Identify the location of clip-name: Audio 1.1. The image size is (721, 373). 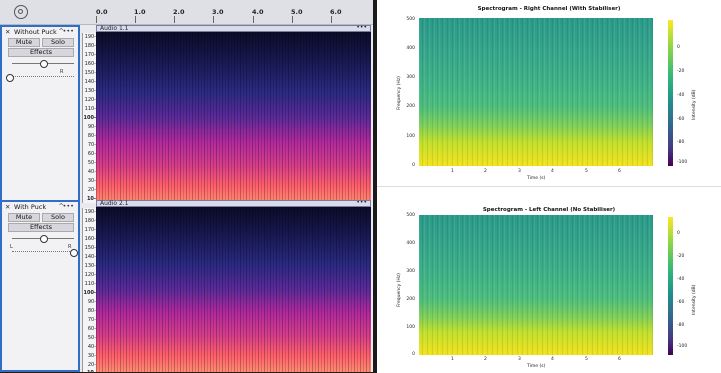
(114, 28).